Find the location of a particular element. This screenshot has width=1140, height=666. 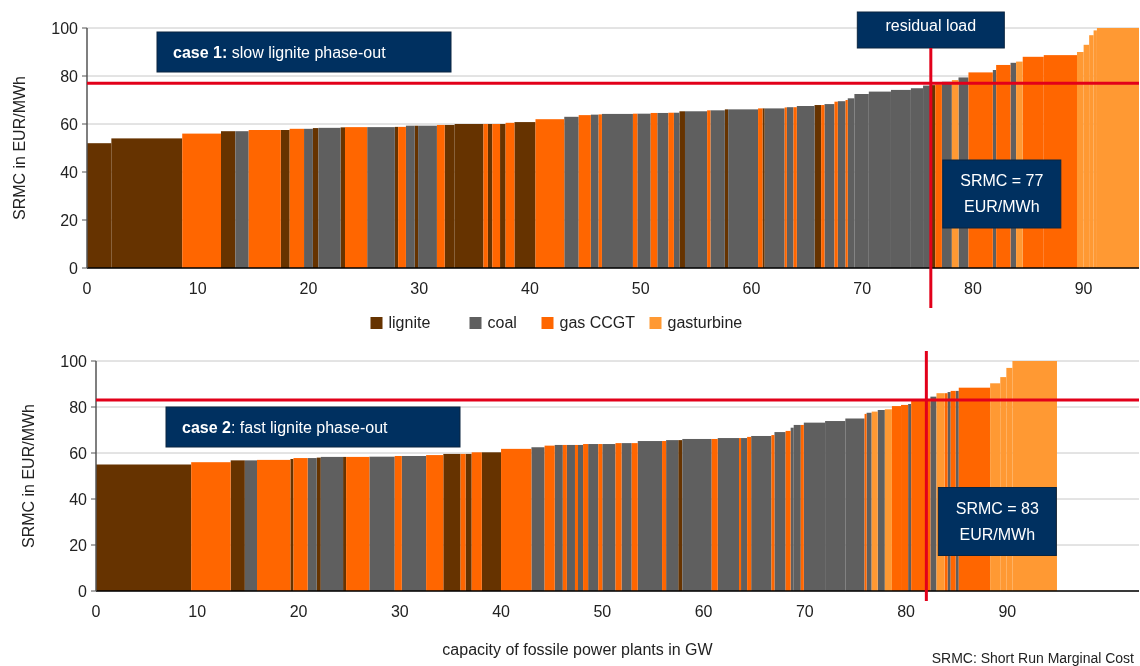

text: SRMC: Short Run Marginal Cost is located at coordinates (1033, 658).